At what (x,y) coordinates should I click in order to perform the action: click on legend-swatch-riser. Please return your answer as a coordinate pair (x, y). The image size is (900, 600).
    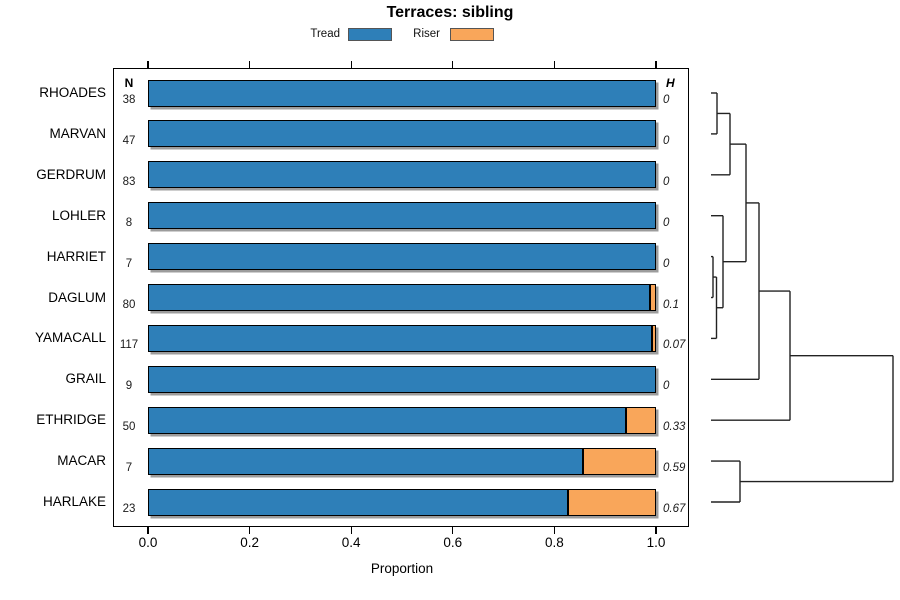
    Looking at the image, I should click on (472, 34).